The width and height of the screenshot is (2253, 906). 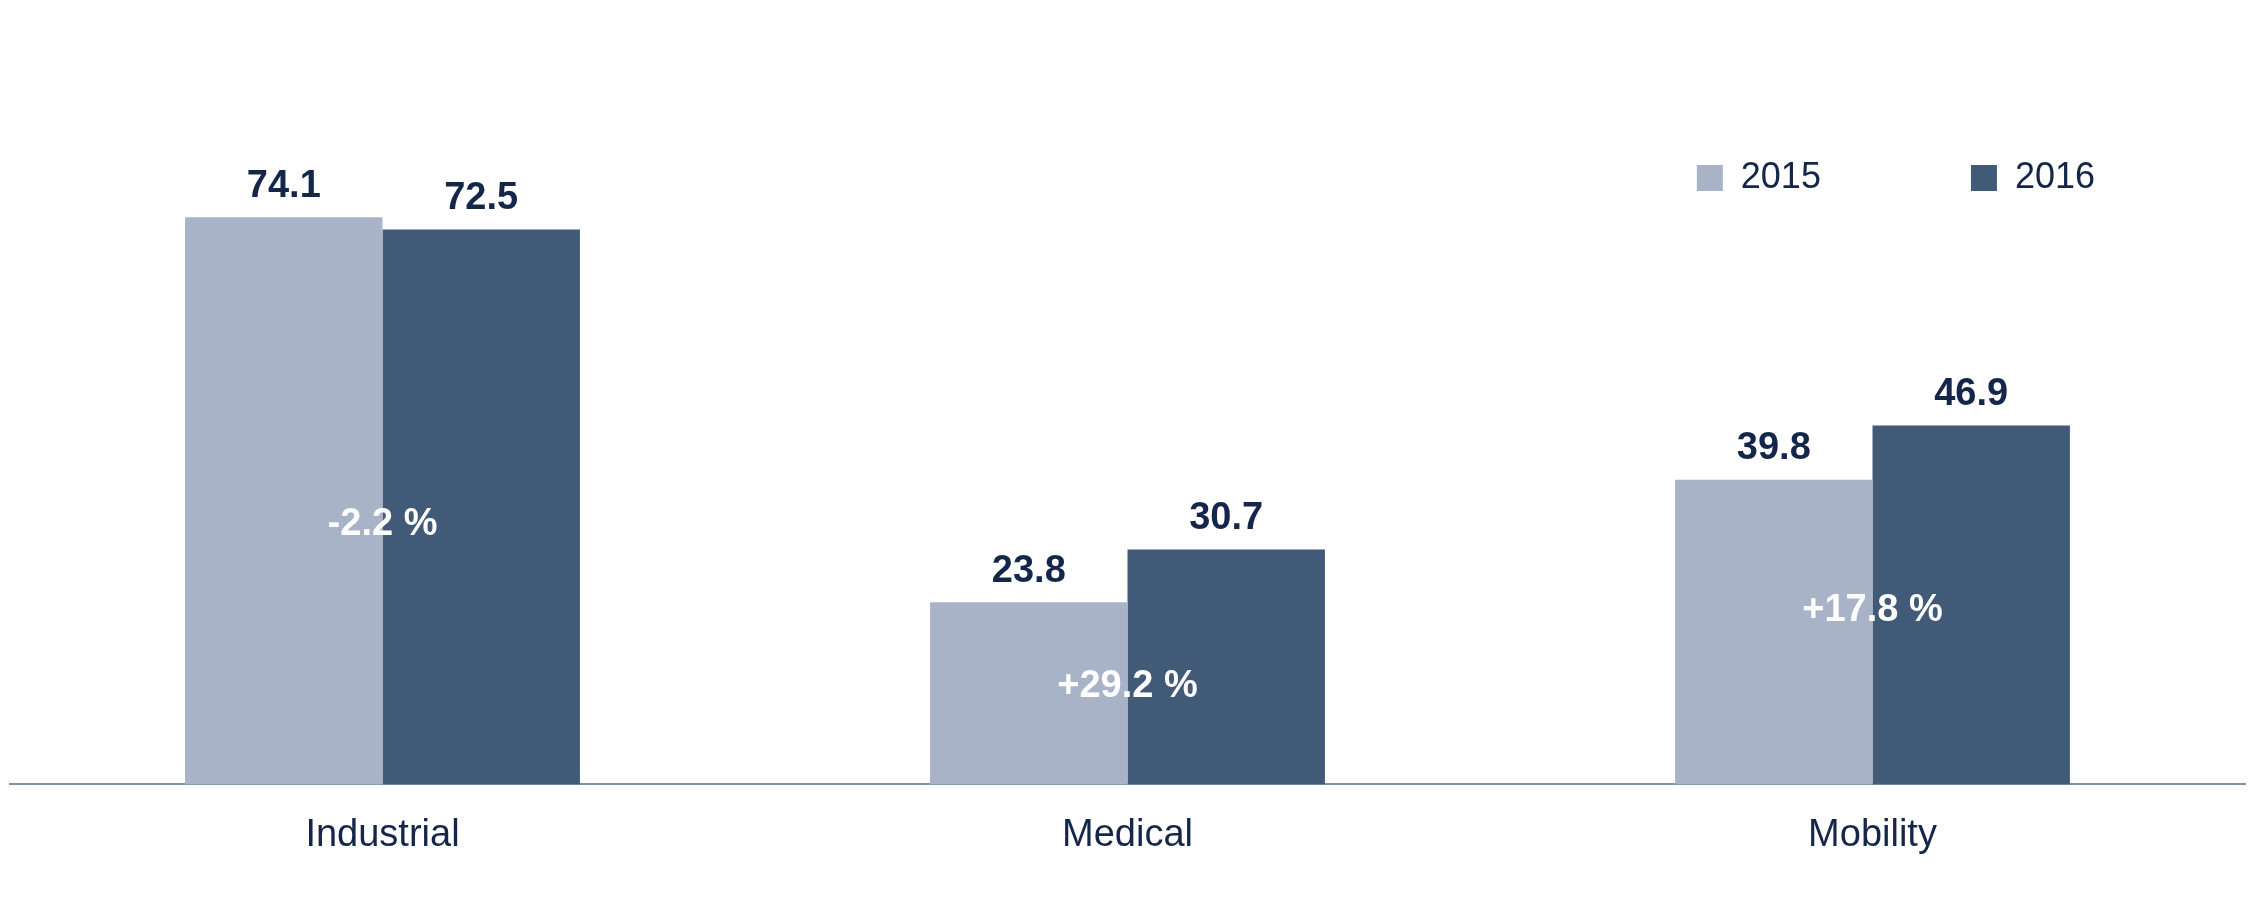 I want to click on data-label: 46.9, so click(x=1971, y=391).